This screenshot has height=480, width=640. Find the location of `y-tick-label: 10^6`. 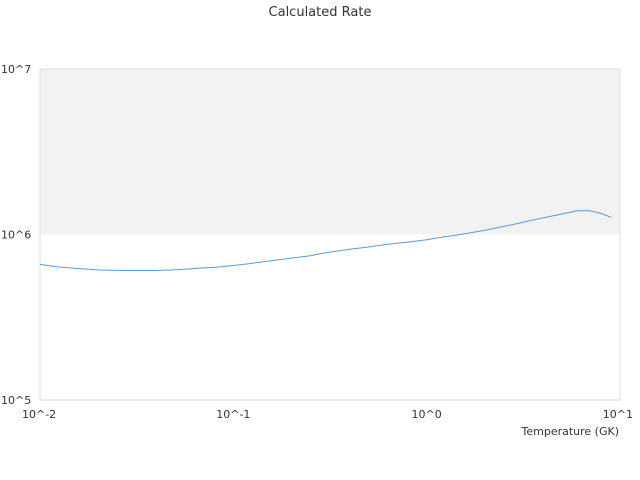

y-tick-label: 10^6 is located at coordinates (16, 235).